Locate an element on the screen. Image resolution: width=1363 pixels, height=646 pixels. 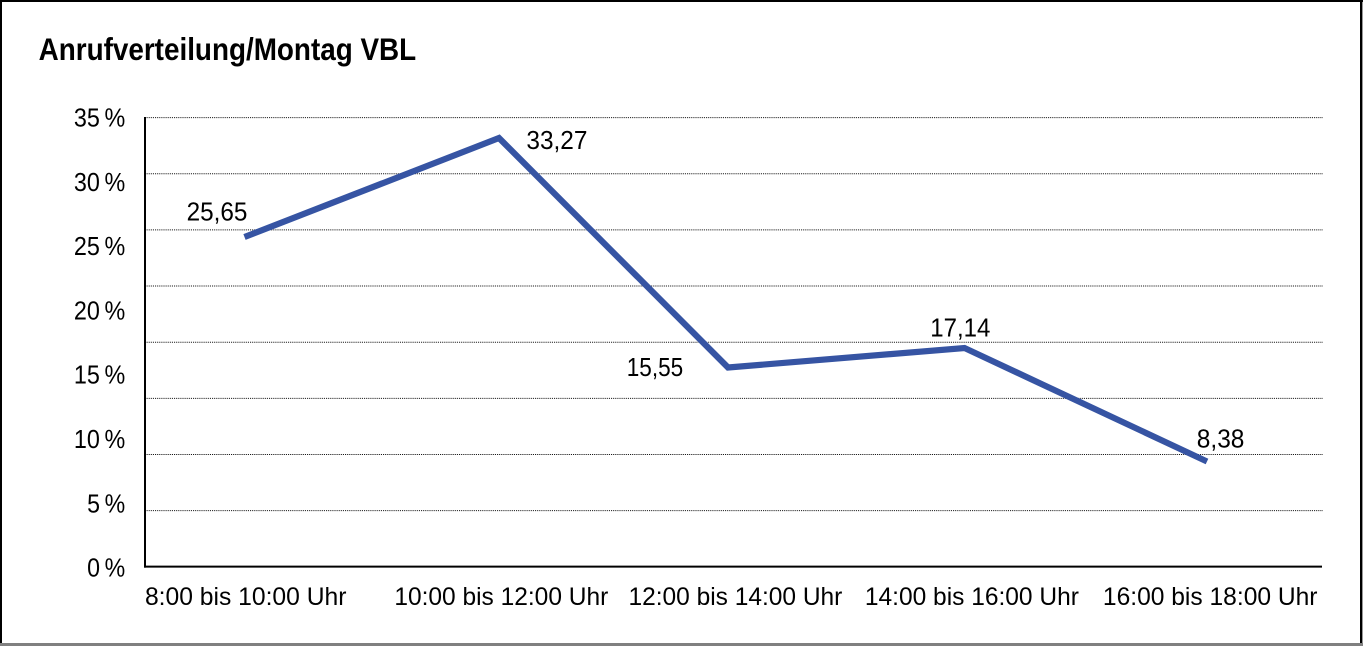
svg-text: 12:00 bis 14:00 Uhr is located at coordinates (735, 597).